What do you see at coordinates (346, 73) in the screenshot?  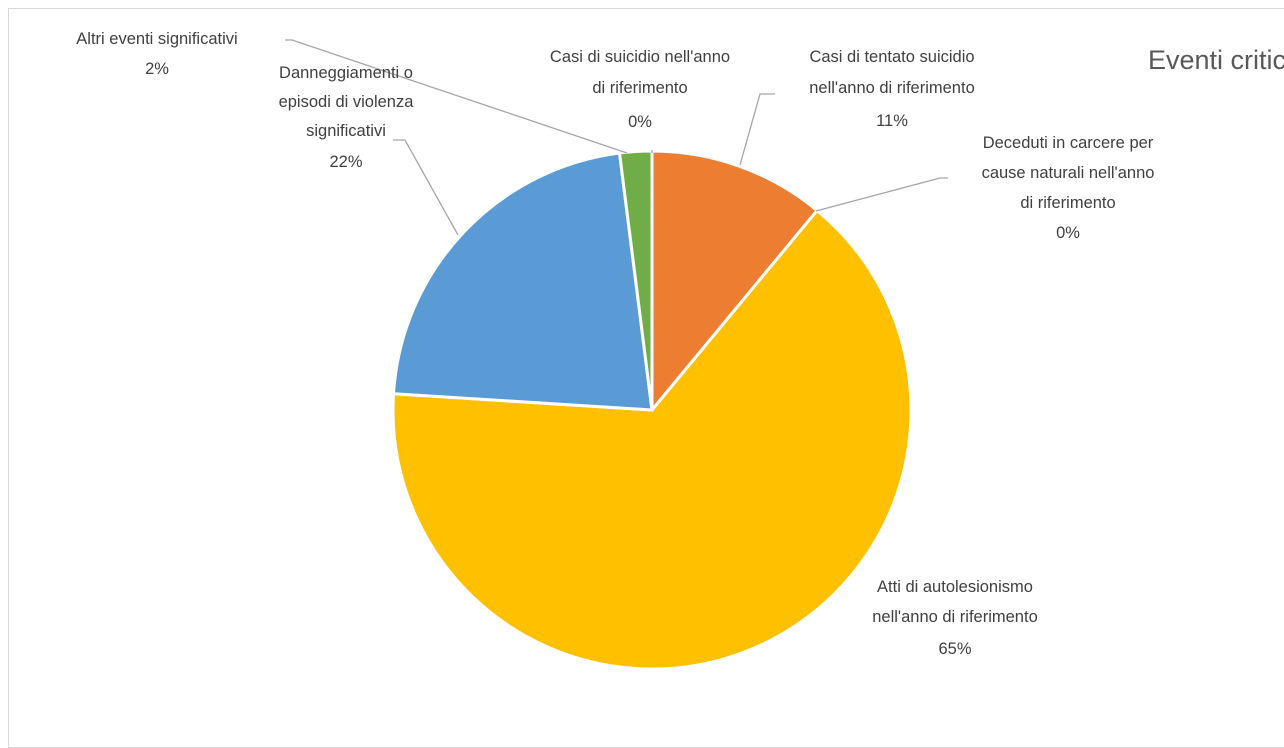 I see `slice-label: Danneggiamenti o` at bounding box center [346, 73].